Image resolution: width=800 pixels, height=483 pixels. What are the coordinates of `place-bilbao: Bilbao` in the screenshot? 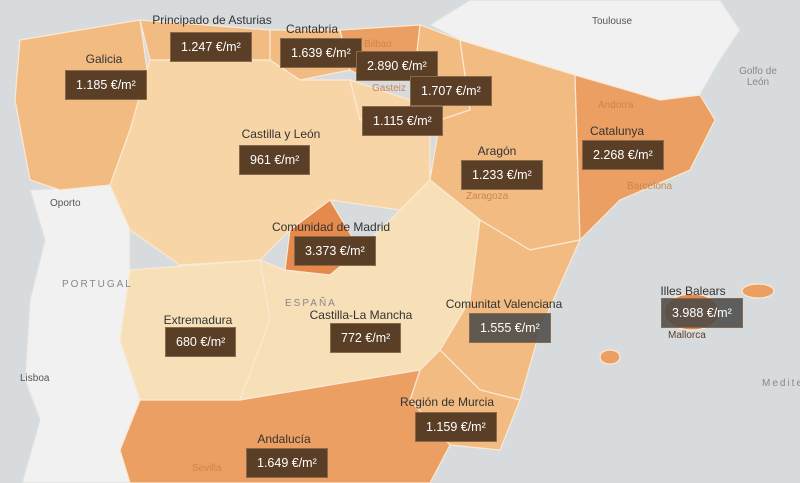 It's located at (378, 44).